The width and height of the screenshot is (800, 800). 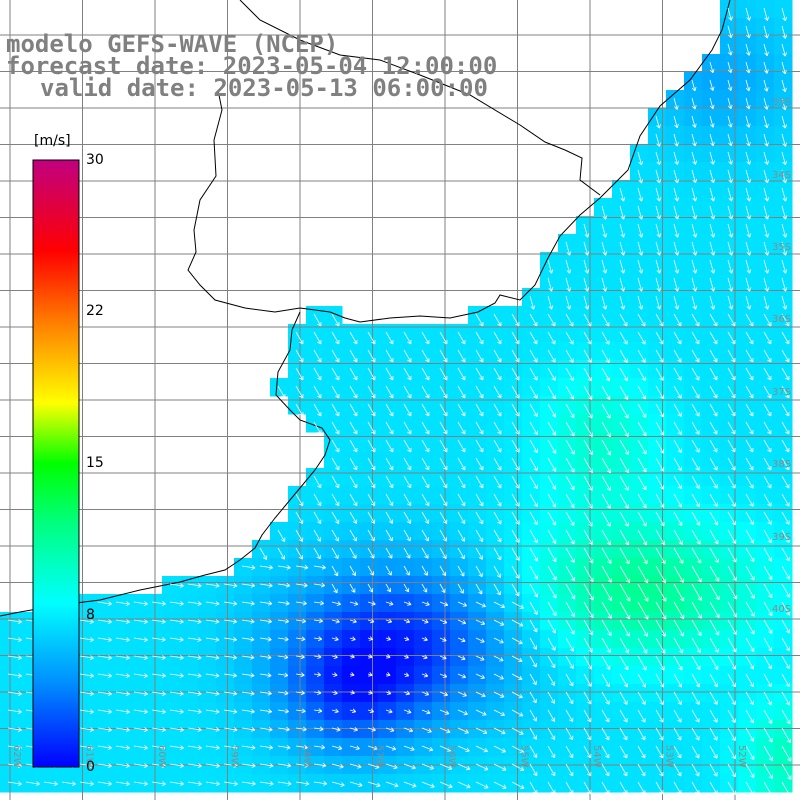 I want to click on lat-label: 39S, so click(x=781, y=537).